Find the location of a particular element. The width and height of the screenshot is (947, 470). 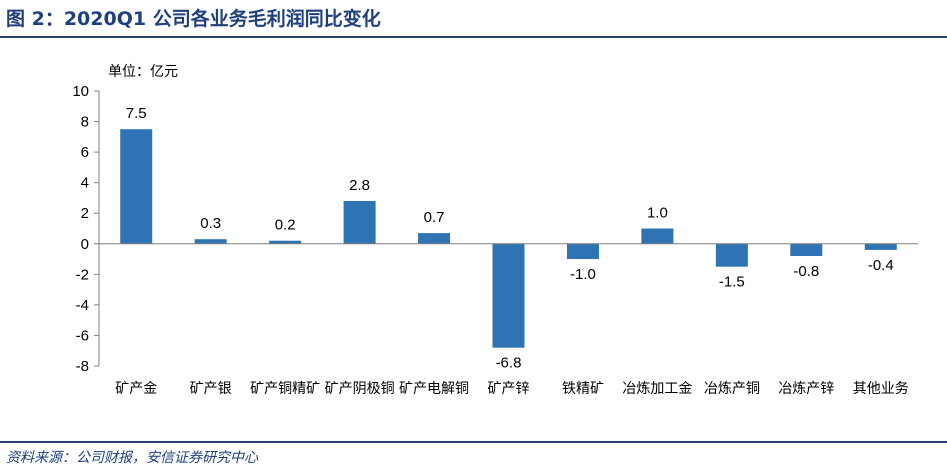

category-label: 矿产铜精矿 is located at coordinates (285, 389).